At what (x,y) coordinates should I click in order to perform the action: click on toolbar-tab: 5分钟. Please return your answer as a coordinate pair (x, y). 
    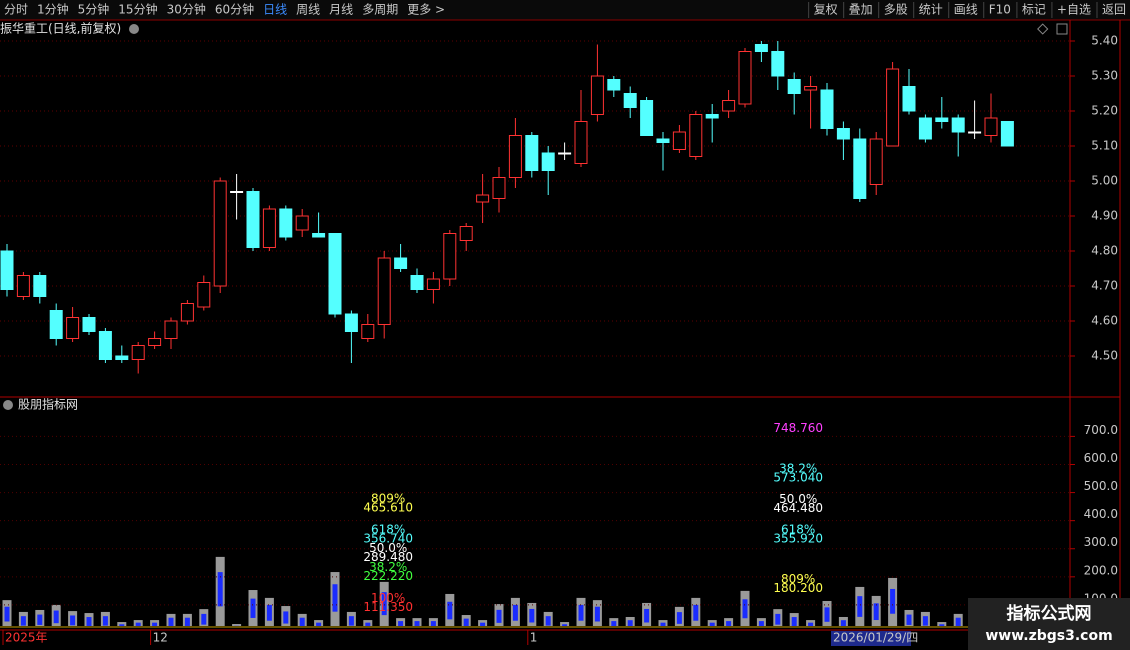
    Looking at the image, I should click on (94, 9).